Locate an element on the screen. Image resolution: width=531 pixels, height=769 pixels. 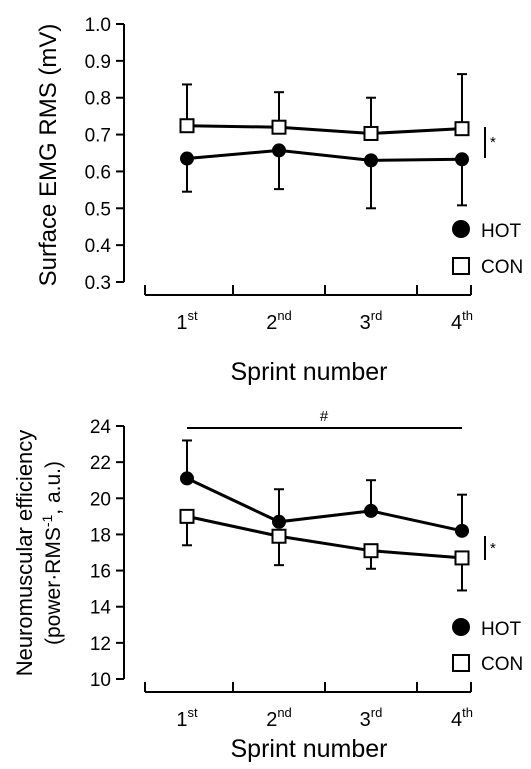
y-axis-label: Surface EMG RMS (mV) is located at coordinates (48, 155).